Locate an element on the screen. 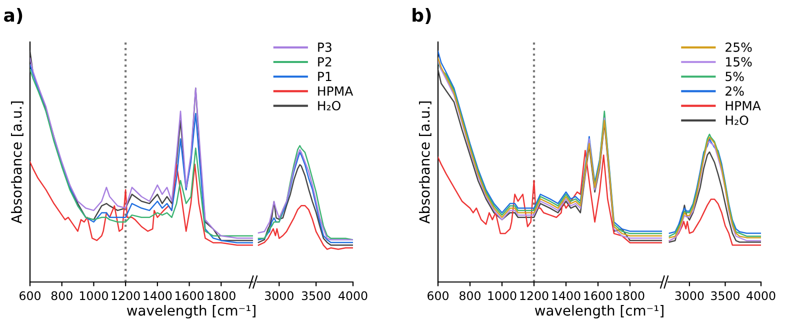 The height and width of the screenshot is (323, 787). legend-label: 25% is located at coordinates (739, 47).